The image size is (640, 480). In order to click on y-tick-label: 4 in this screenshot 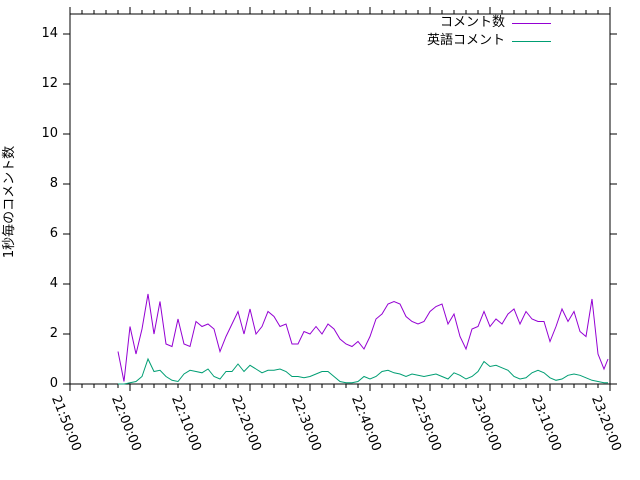, I will do `click(53, 283)`.